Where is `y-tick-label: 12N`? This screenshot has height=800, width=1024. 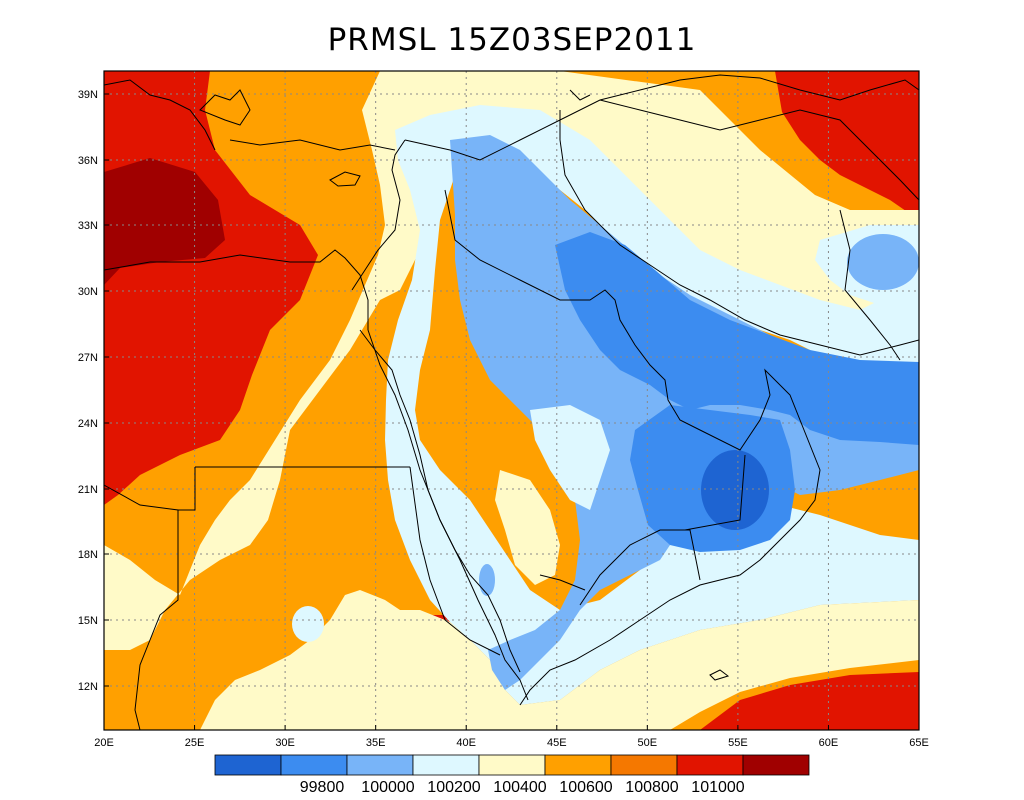
y-tick-label: 12N is located at coordinates (88, 687).